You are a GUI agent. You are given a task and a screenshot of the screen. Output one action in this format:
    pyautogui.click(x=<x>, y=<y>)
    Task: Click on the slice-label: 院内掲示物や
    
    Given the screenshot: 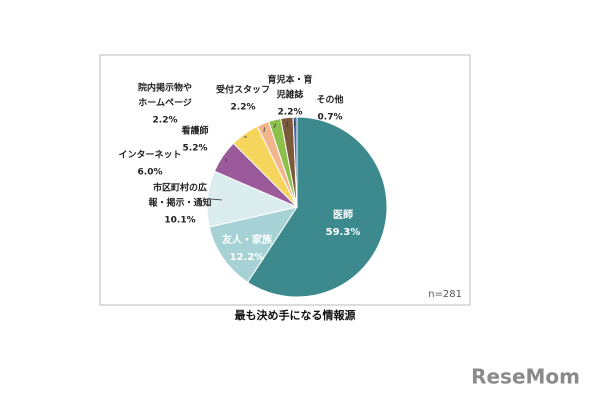 What is the action you would take?
    pyautogui.click(x=165, y=88)
    